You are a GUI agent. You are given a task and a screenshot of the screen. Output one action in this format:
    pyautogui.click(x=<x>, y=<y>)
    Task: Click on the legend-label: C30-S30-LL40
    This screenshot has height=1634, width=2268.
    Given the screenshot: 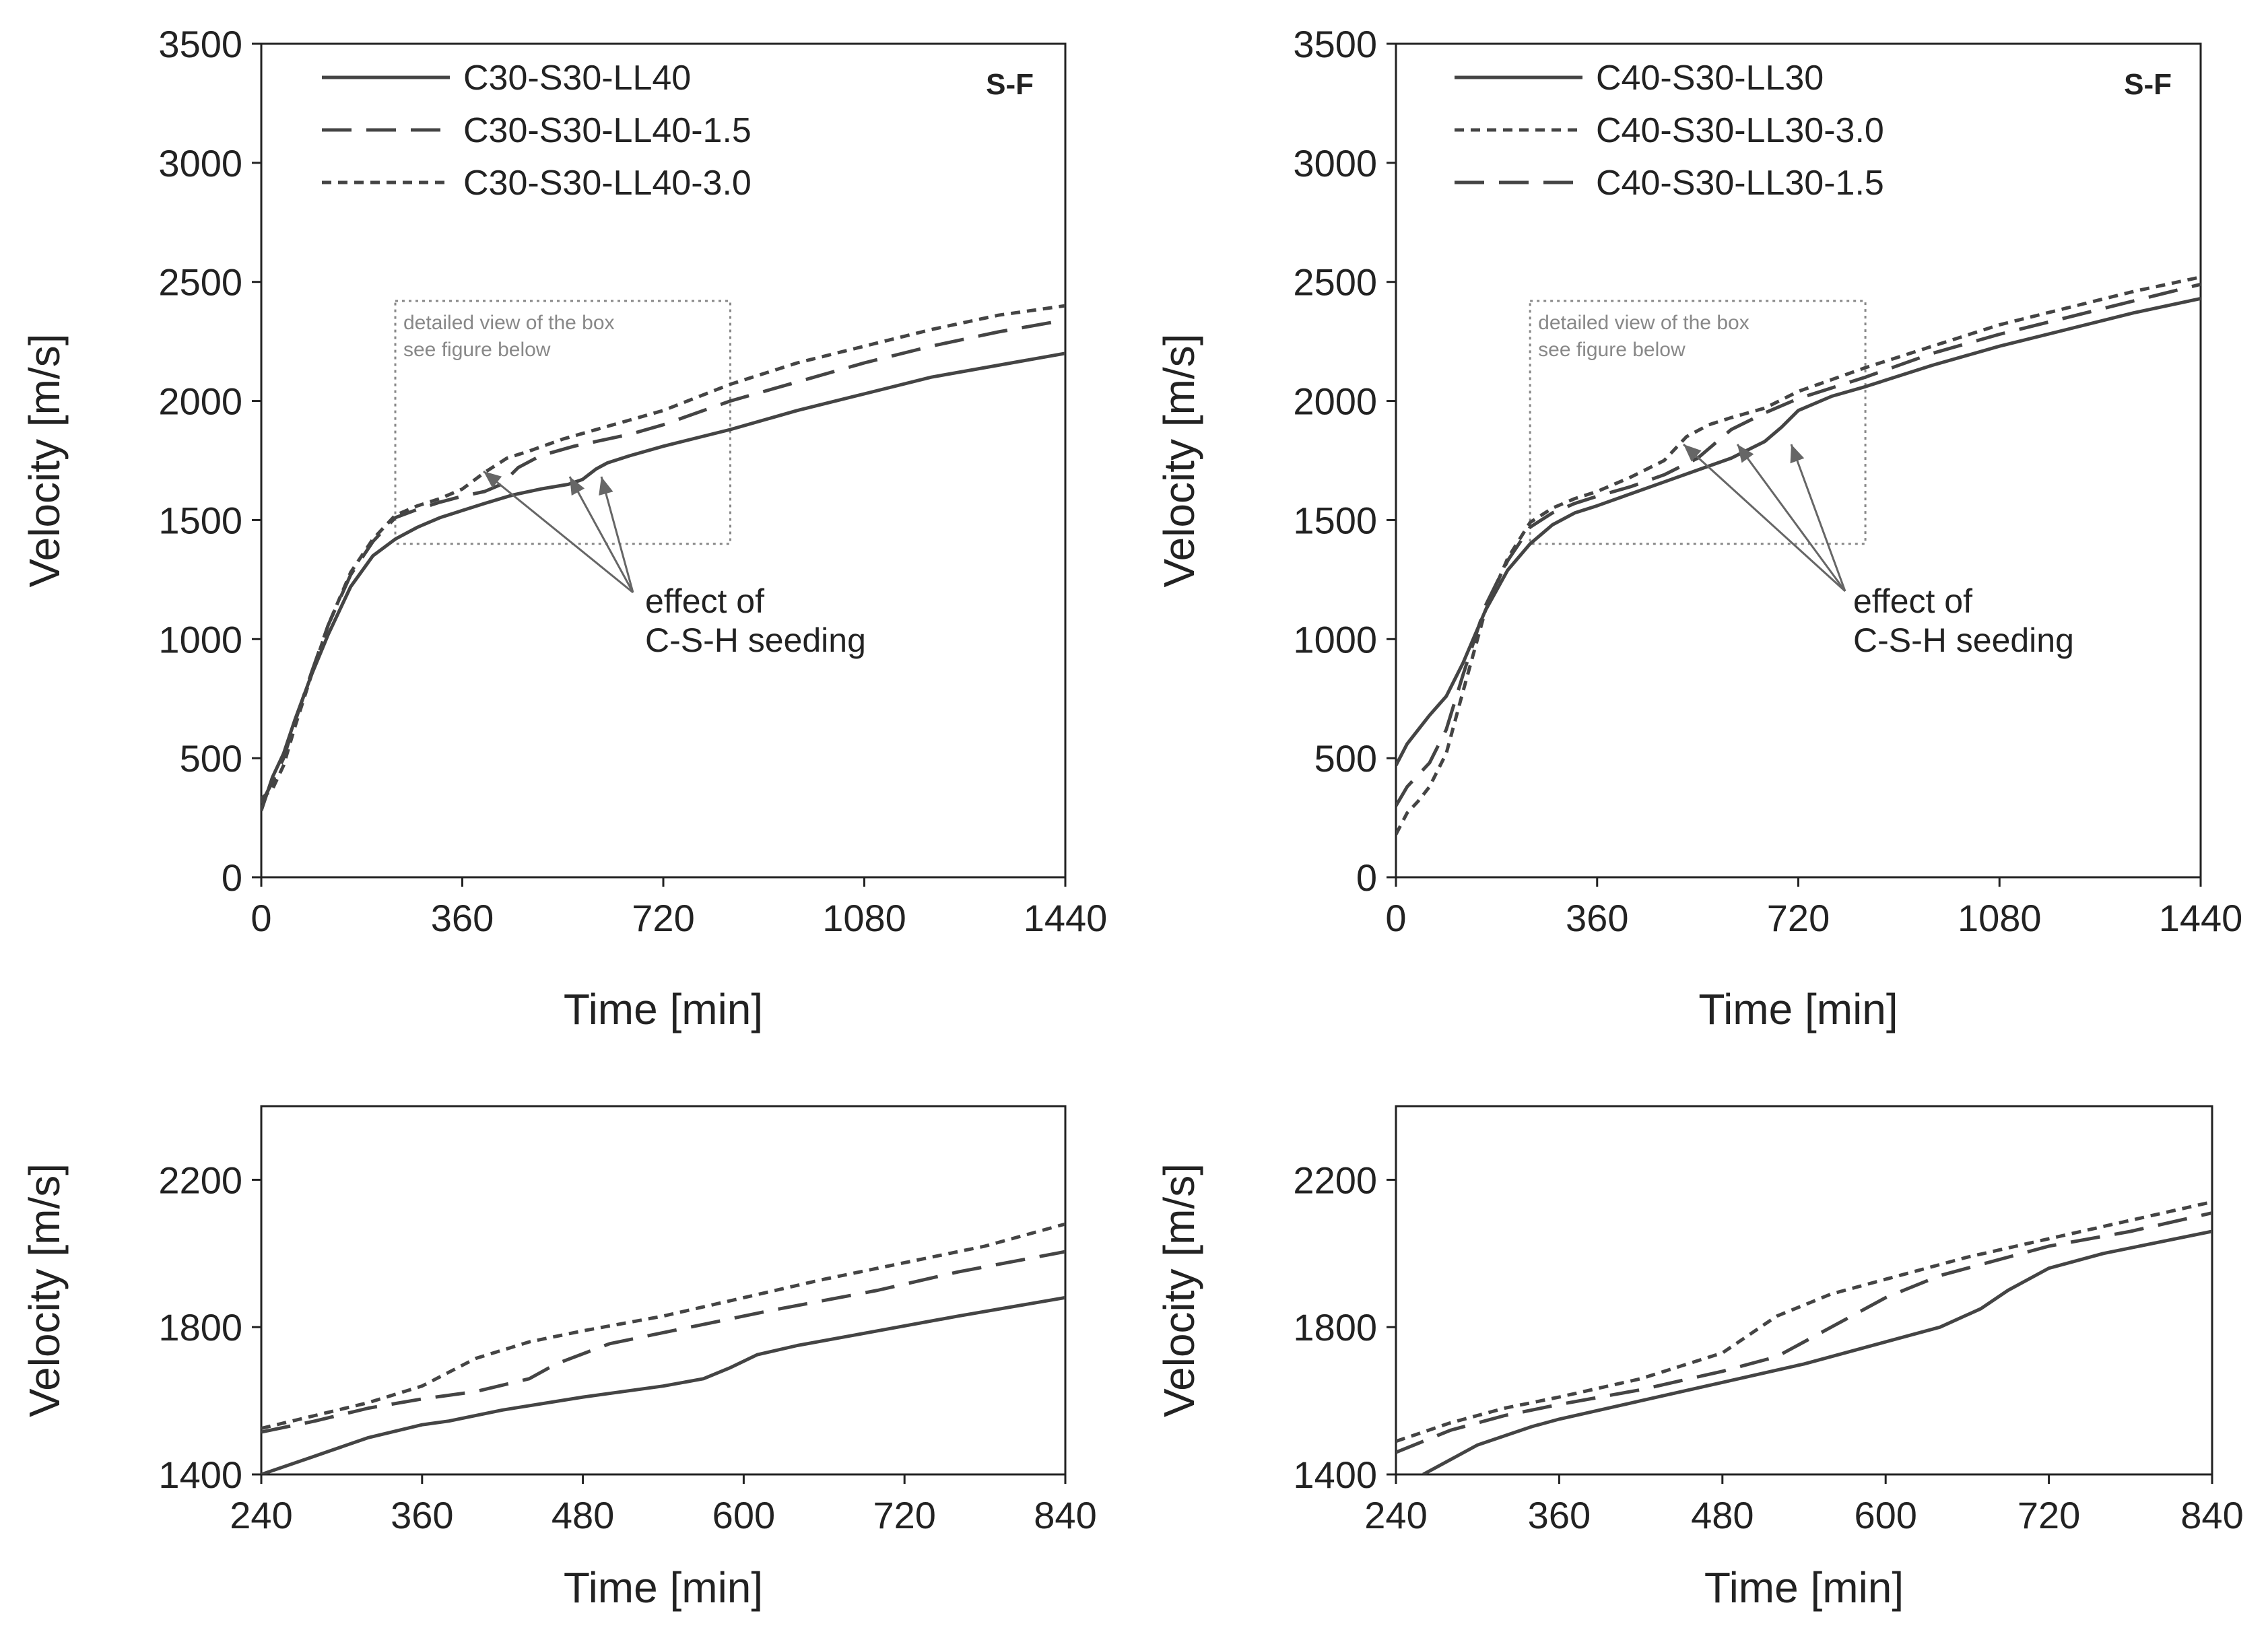 What is the action you would take?
    pyautogui.click(x=577, y=78)
    